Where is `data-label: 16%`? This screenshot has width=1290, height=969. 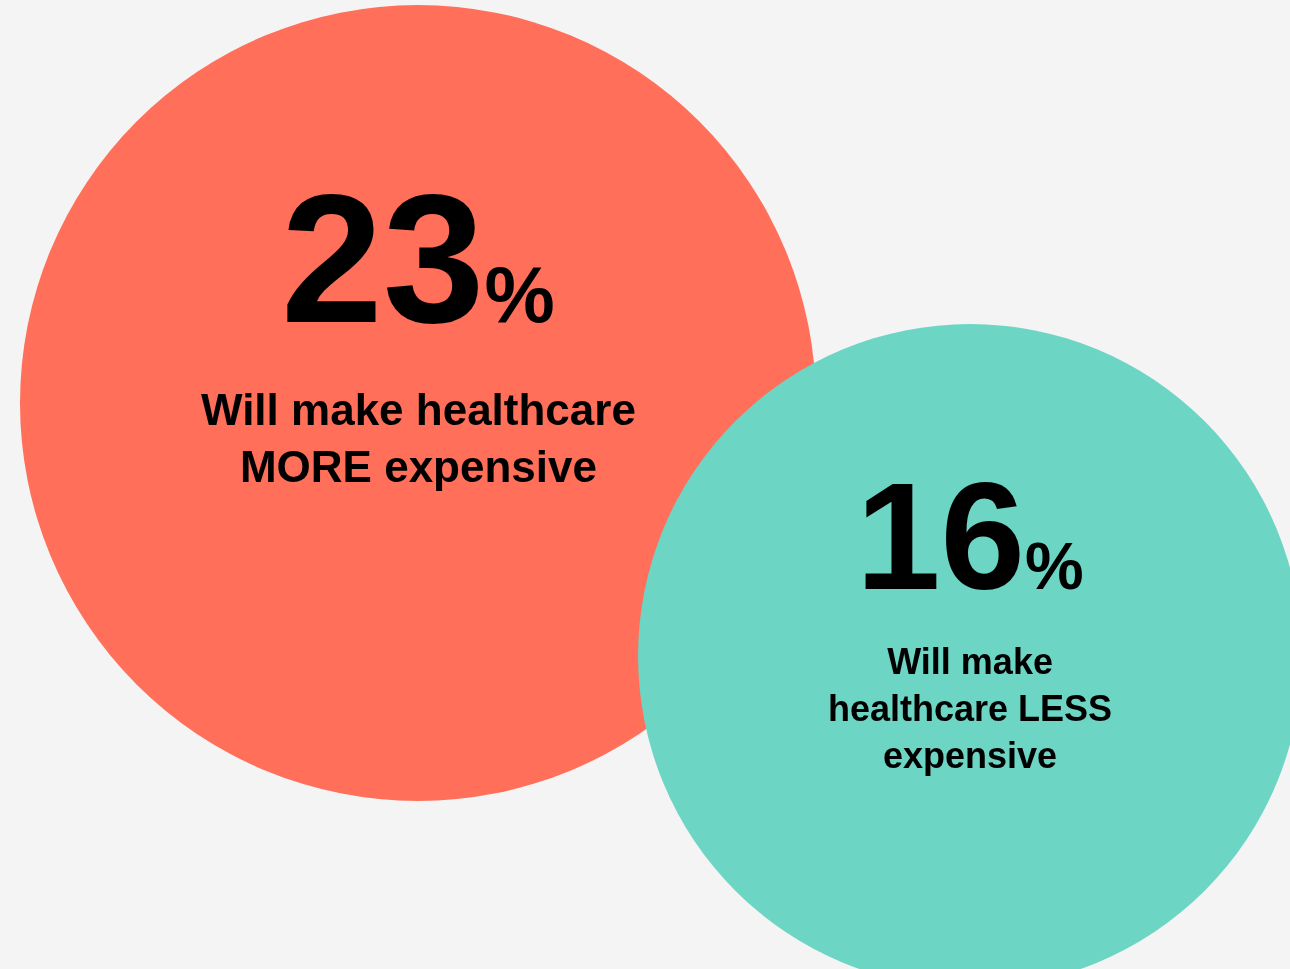
data-label: 16% is located at coordinates (970, 536).